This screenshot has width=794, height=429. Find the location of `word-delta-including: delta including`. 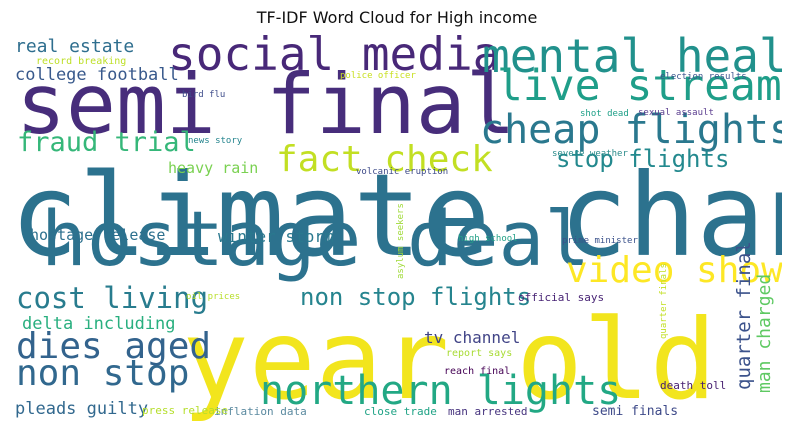

word-delta-including: delta including is located at coordinates (99, 324).